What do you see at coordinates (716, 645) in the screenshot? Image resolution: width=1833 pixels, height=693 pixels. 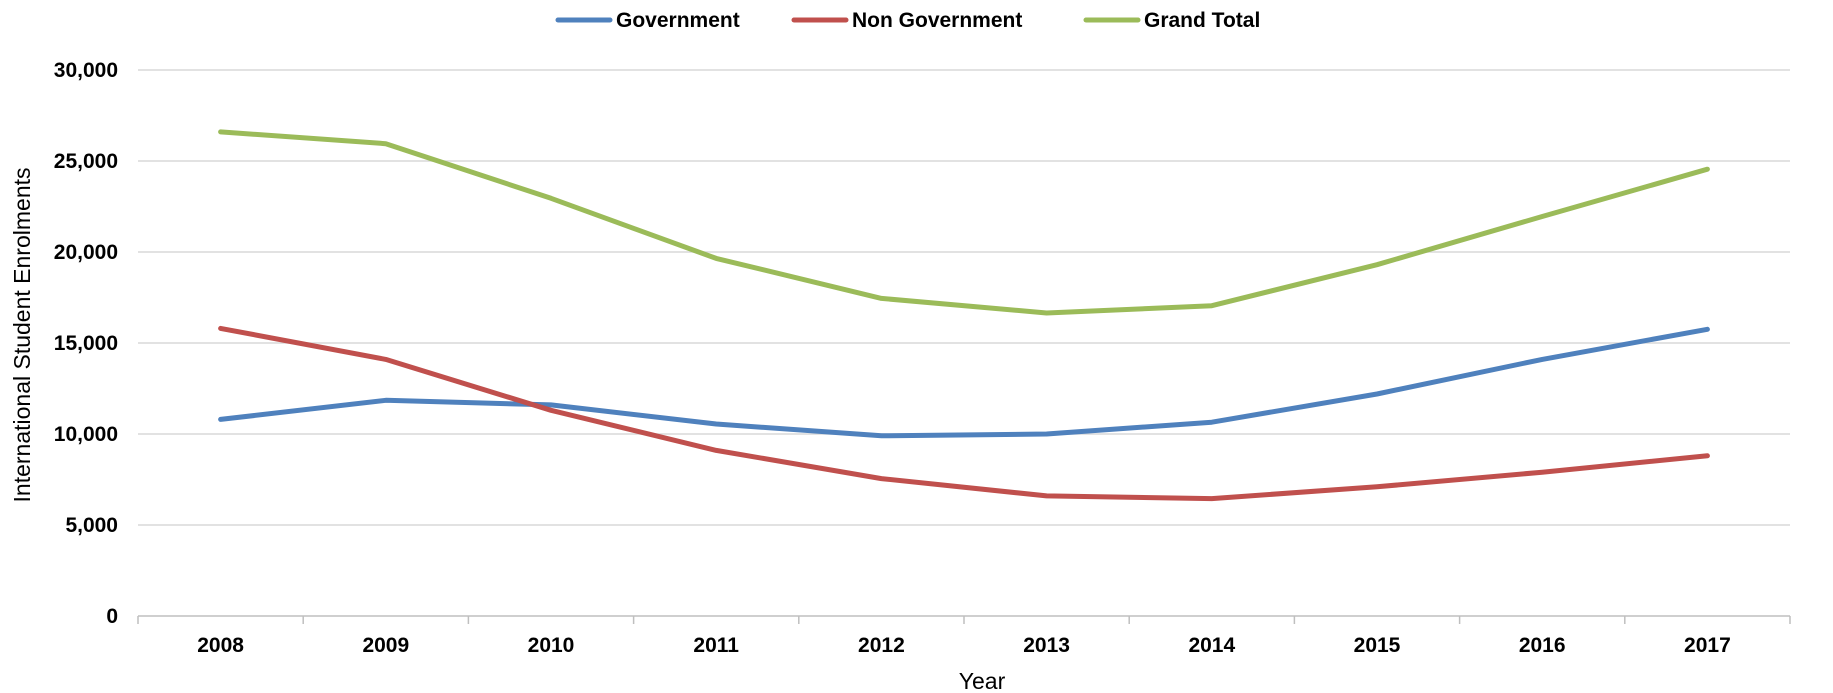 I see `x-tick-label: 2011` at bounding box center [716, 645].